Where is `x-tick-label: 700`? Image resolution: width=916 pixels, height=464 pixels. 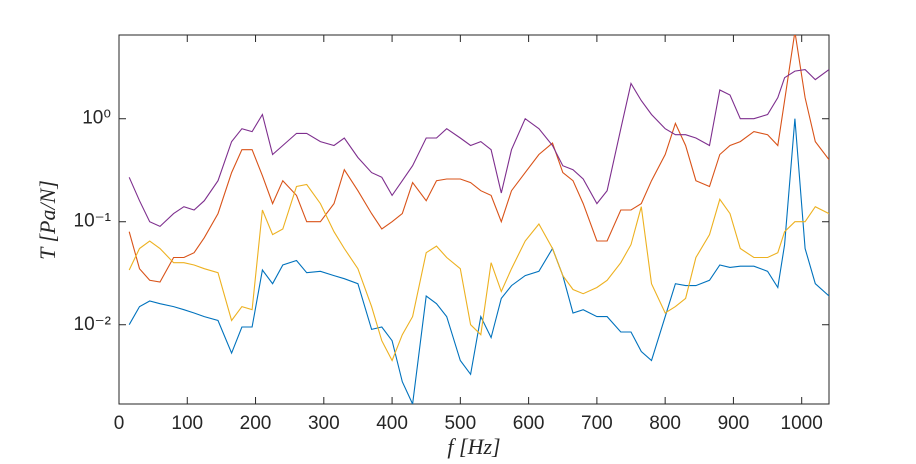 x-tick-label: 700 is located at coordinates (597, 423).